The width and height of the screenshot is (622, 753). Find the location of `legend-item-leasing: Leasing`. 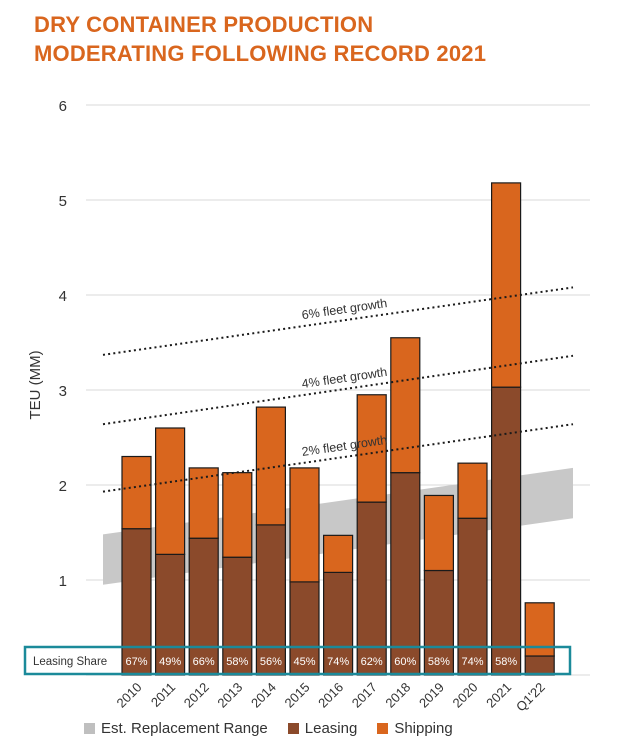

legend-item-leasing: Leasing is located at coordinates (322, 728).